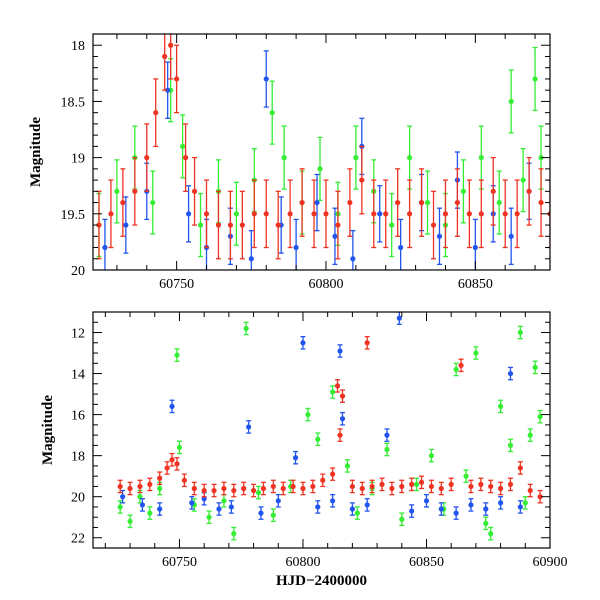 The image size is (600, 600). What do you see at coordinates (73, 215) in the screenshot?
I see `y-tick-label: 19.5` at bounding box center [73, 215].